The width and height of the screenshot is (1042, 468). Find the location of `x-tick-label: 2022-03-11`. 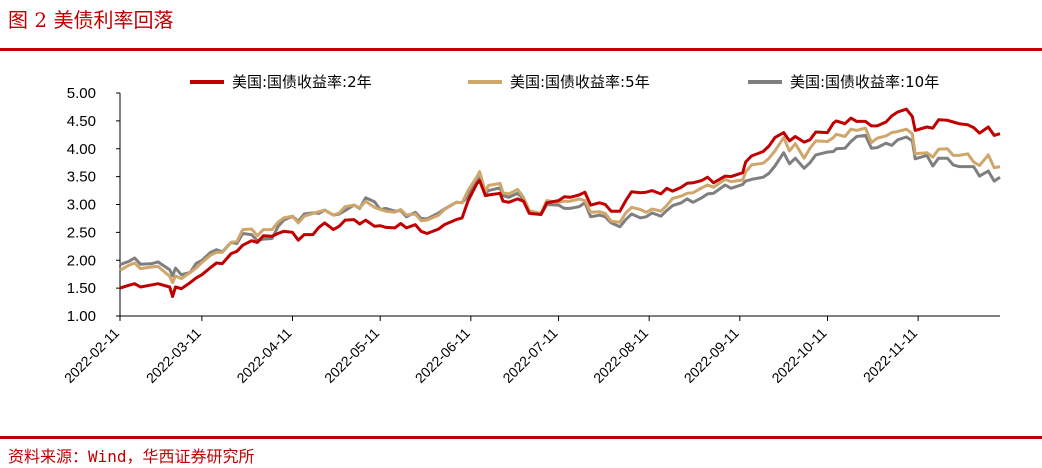

x-tick-label: 2022-03-11 is located at coordinates (173, 355).